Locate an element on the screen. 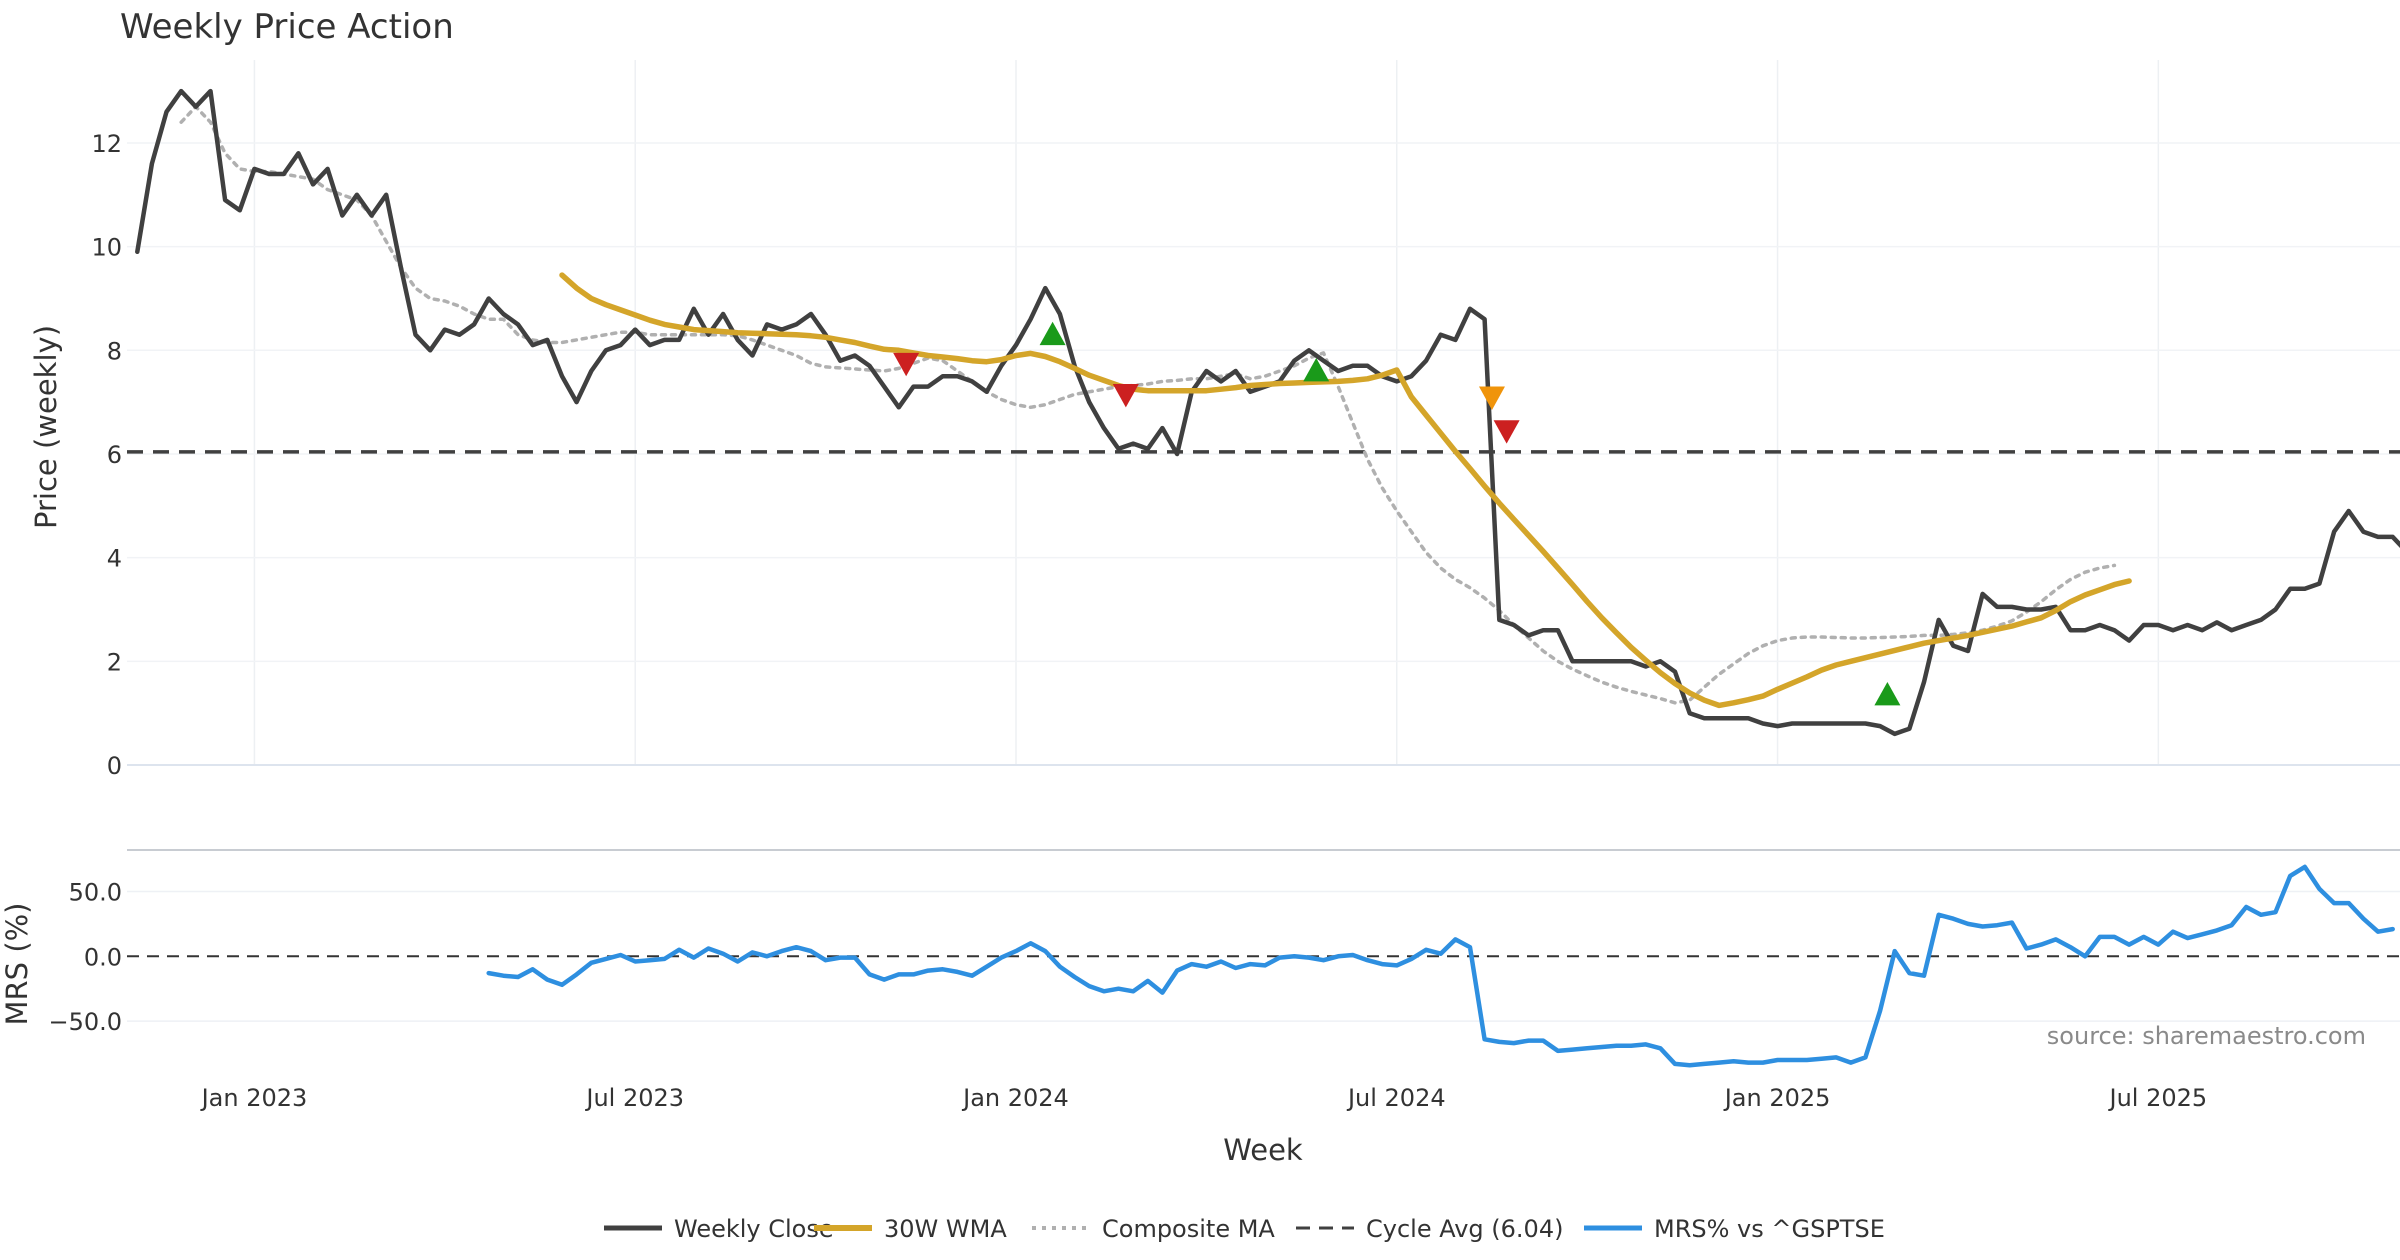  legend-cycle-avg: Cycle Avg (6.04) is located at coordinates (1429, 1229).